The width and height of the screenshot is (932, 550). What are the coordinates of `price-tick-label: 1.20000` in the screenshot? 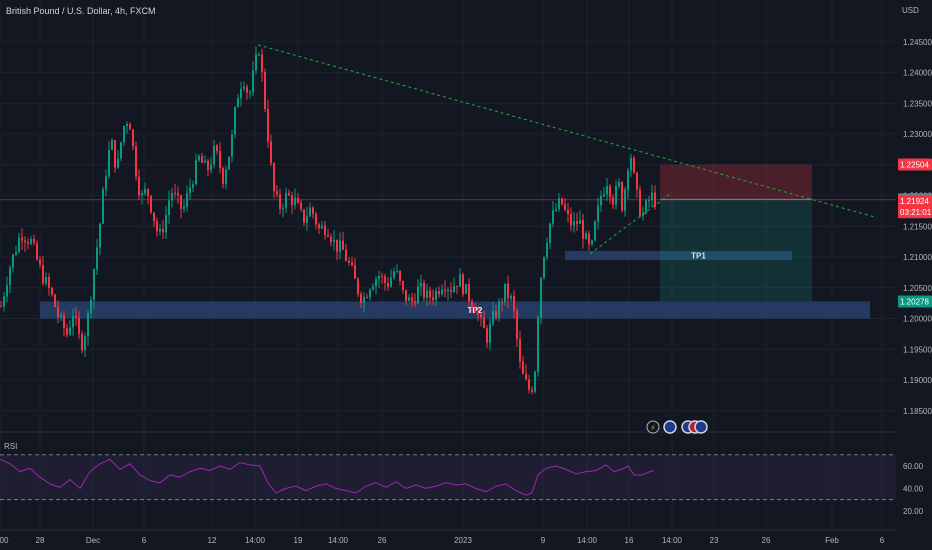 It's located at (917, 319).